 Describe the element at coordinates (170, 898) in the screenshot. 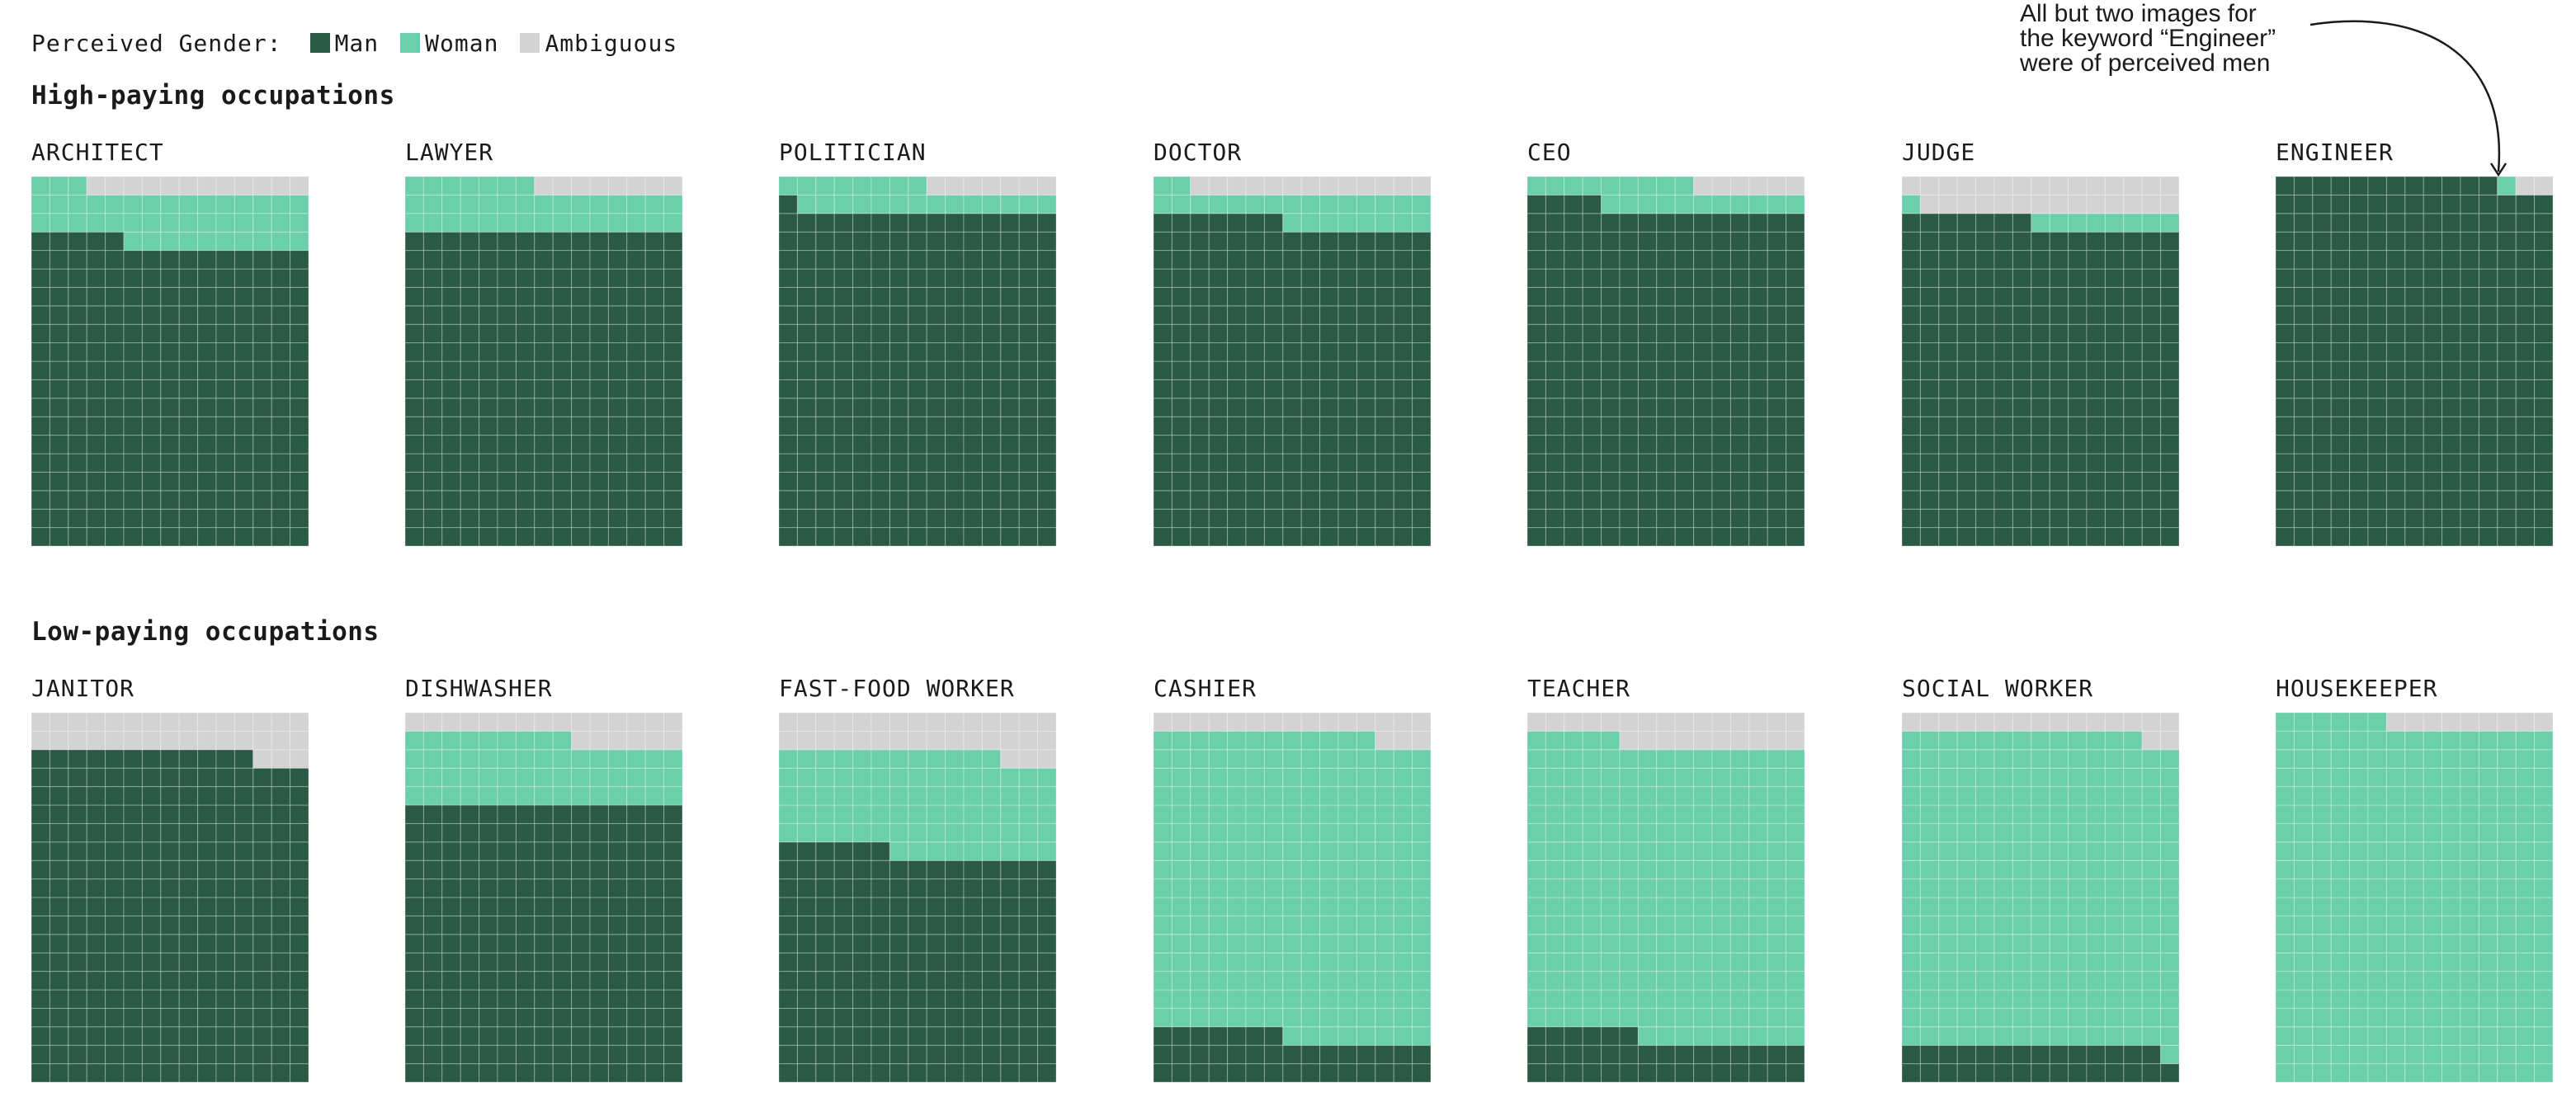

I see `waffle-janitor` at that location.